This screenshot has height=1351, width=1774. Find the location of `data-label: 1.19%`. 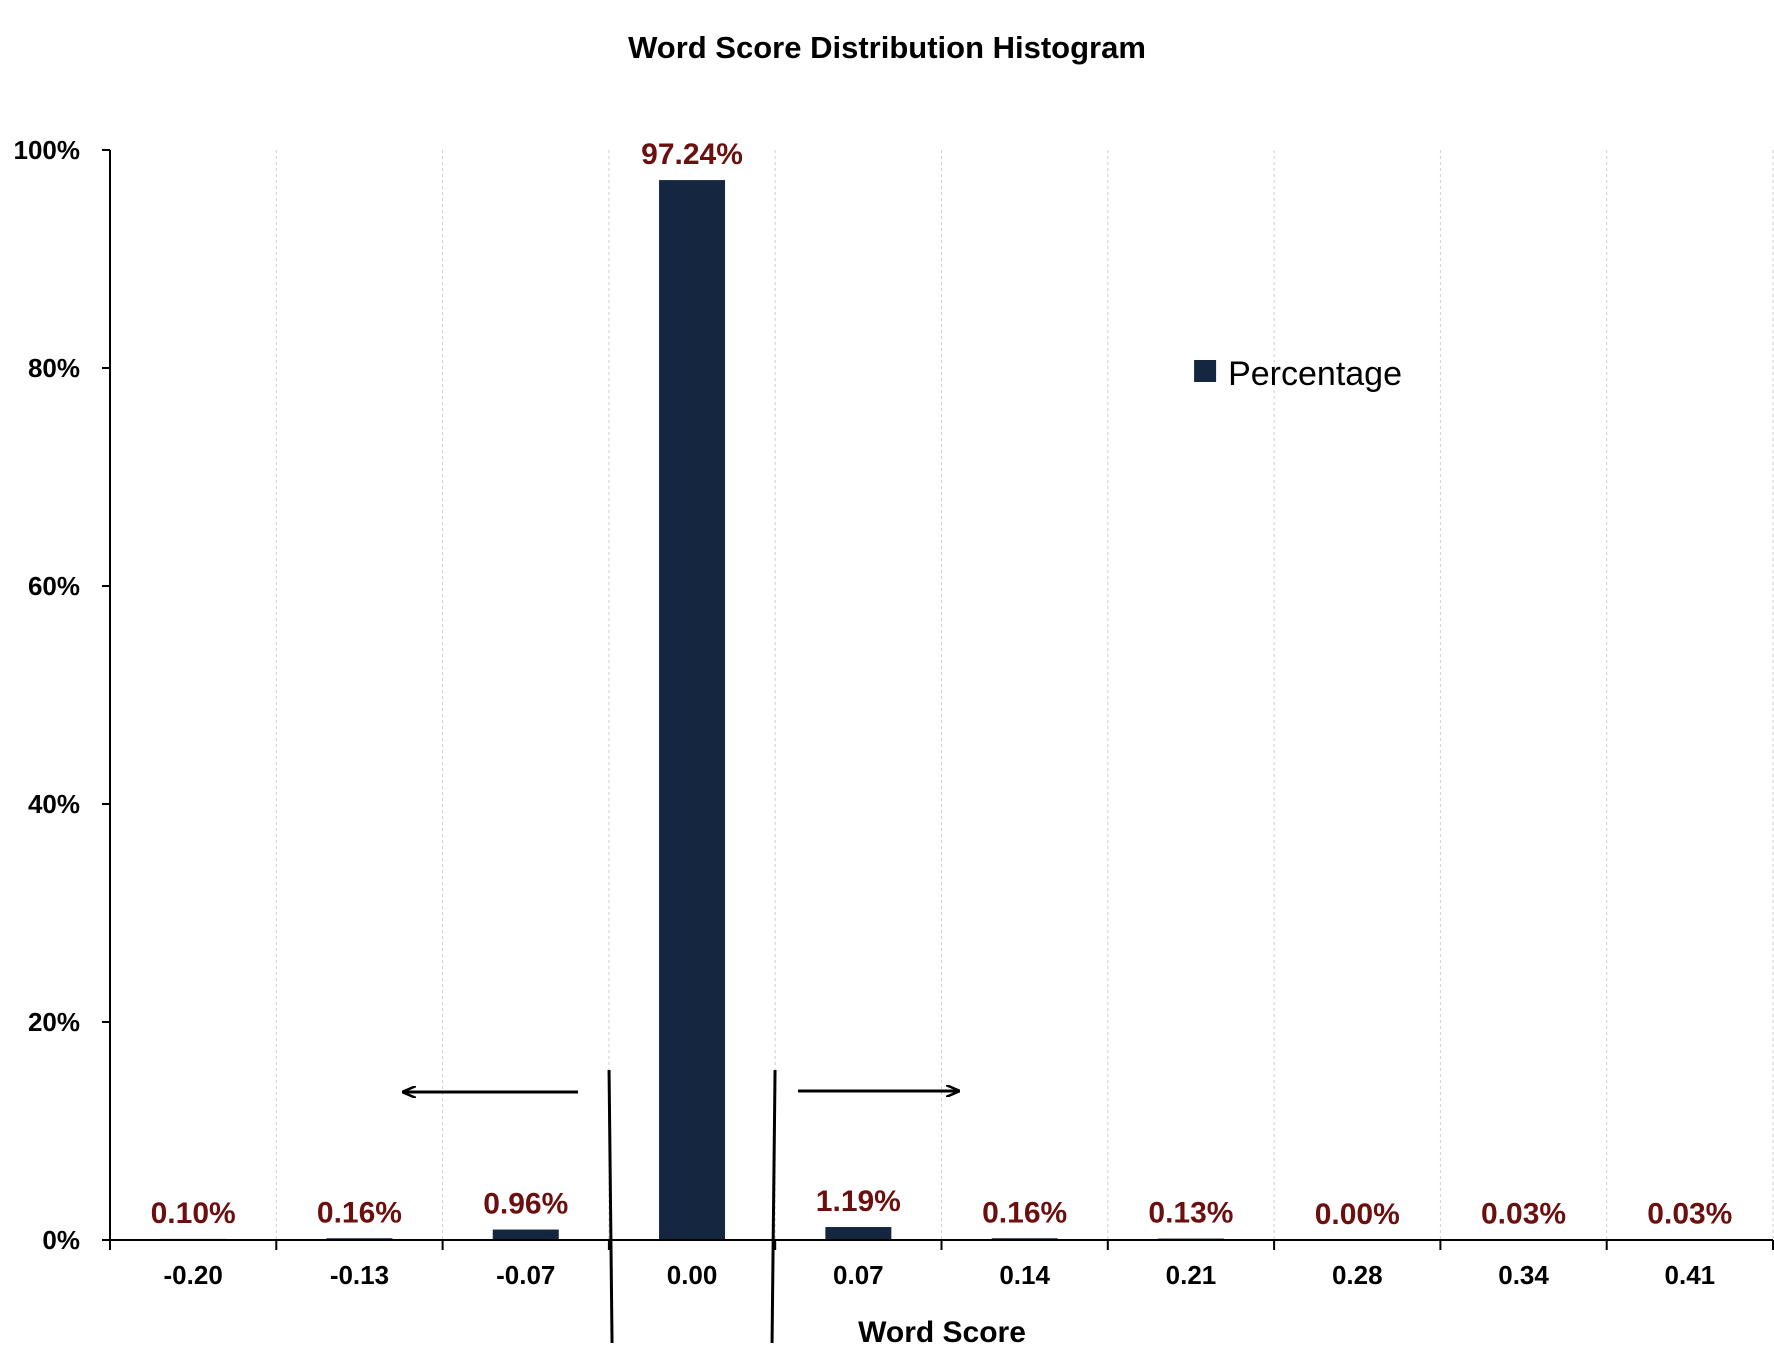

data-label: 1.19% is located at coordinates (858, 1201).